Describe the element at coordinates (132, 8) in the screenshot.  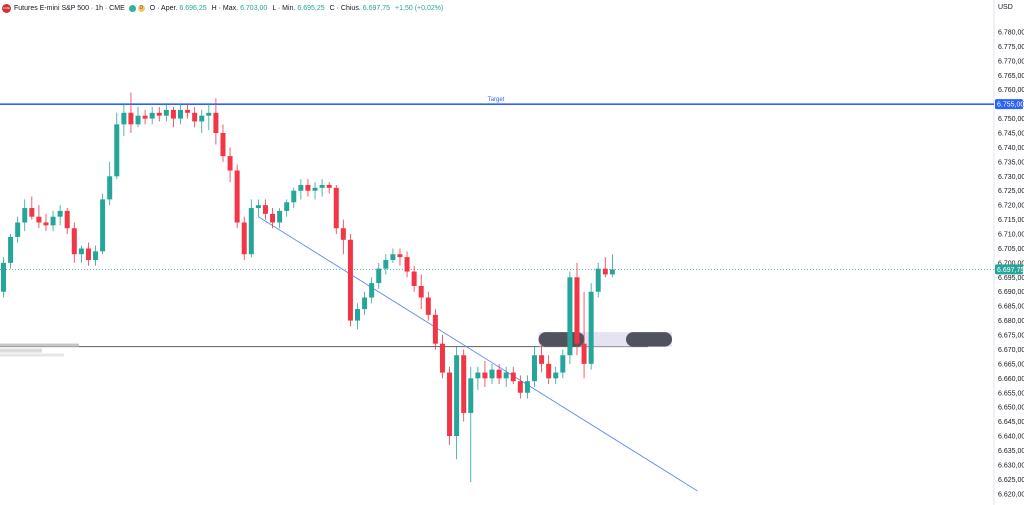
I see `market-status-icon` at that location.